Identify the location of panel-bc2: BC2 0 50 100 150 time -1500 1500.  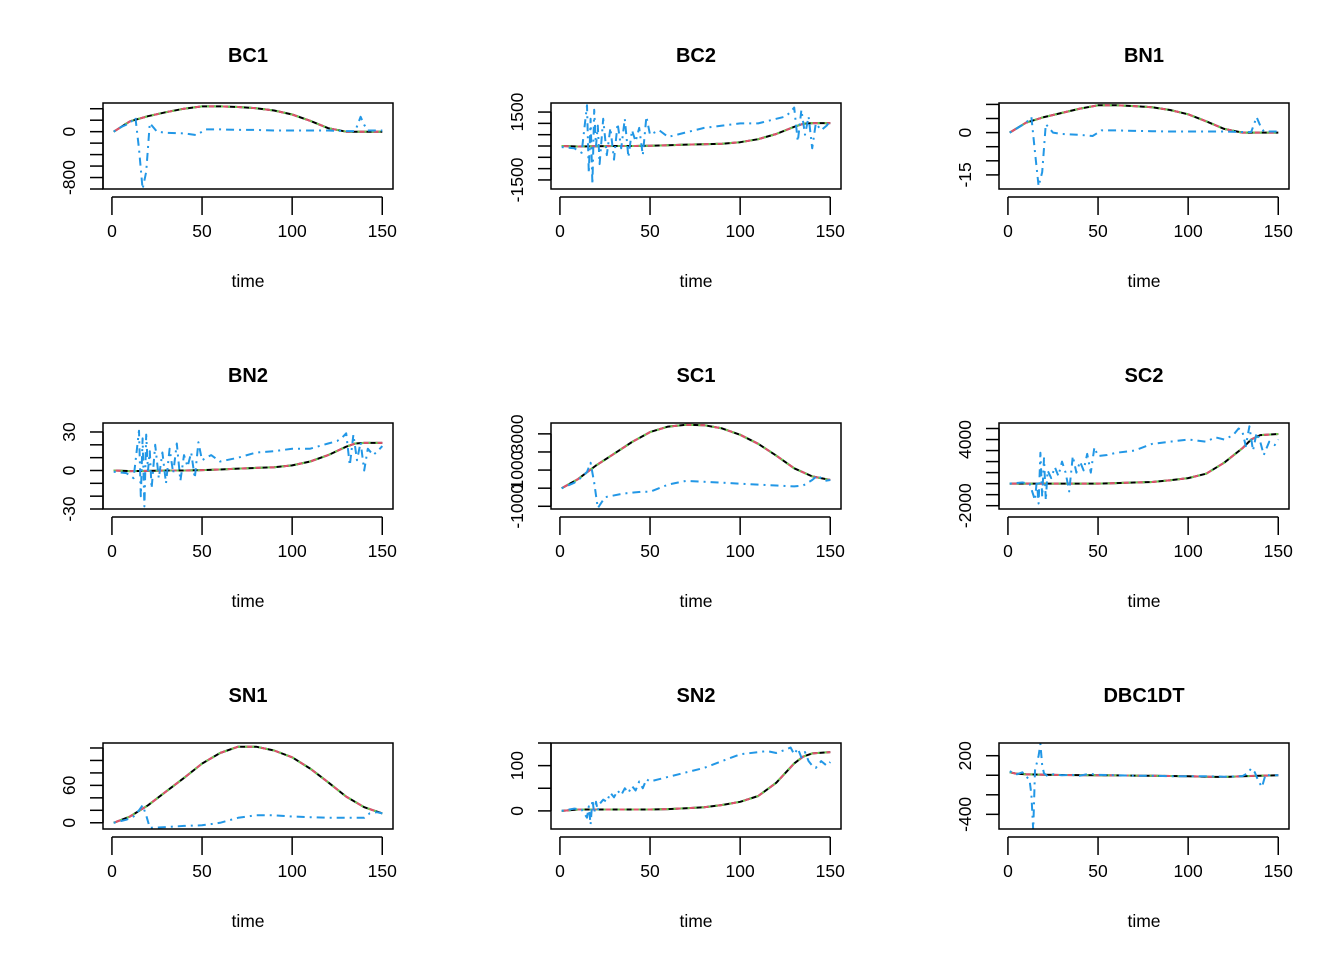
(676, 168).